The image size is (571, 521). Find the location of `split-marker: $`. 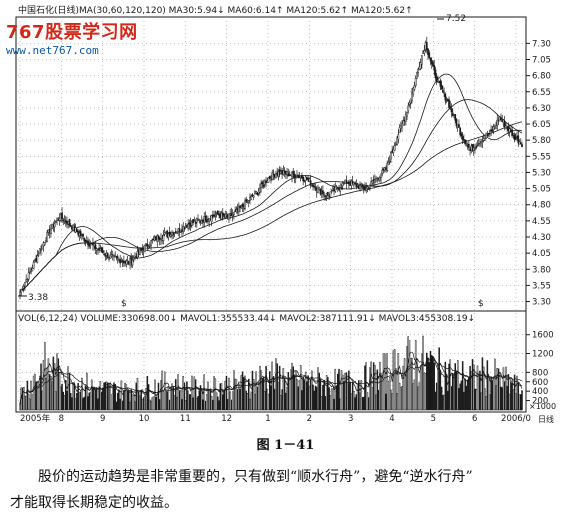

split-marker: $ is located at coordinates (481, 304).